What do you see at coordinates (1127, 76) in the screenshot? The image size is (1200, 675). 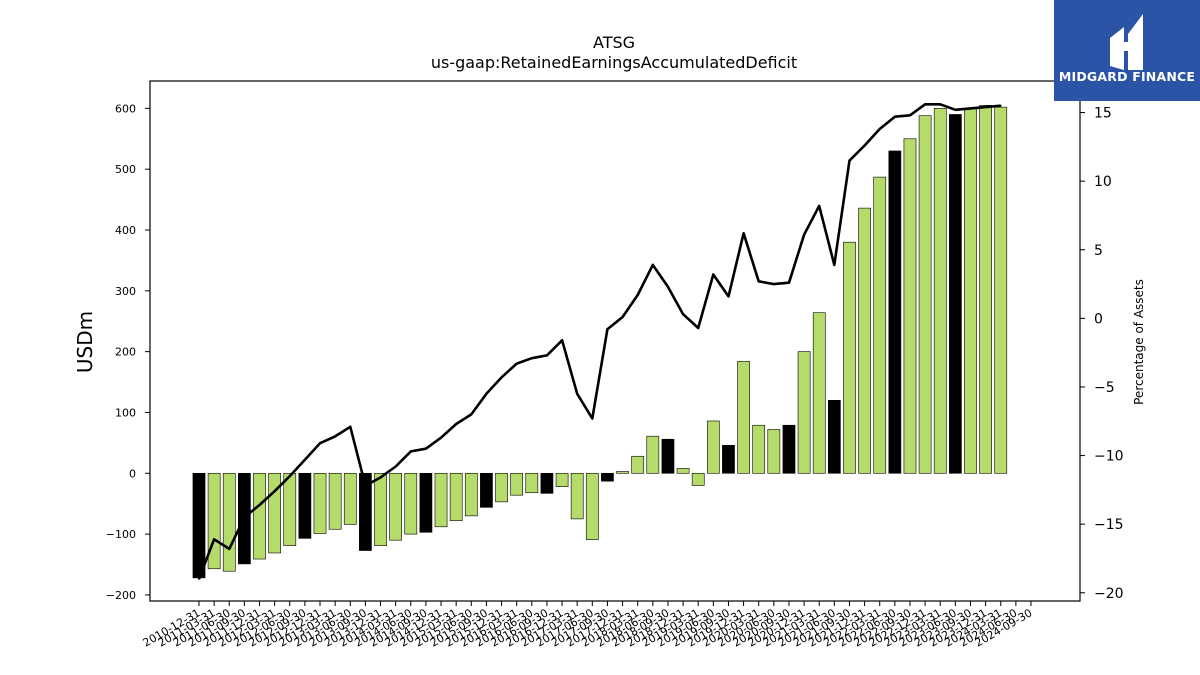 I see `logo-text: MIDGARD FINANCE` at bounding box center [1127, 76].